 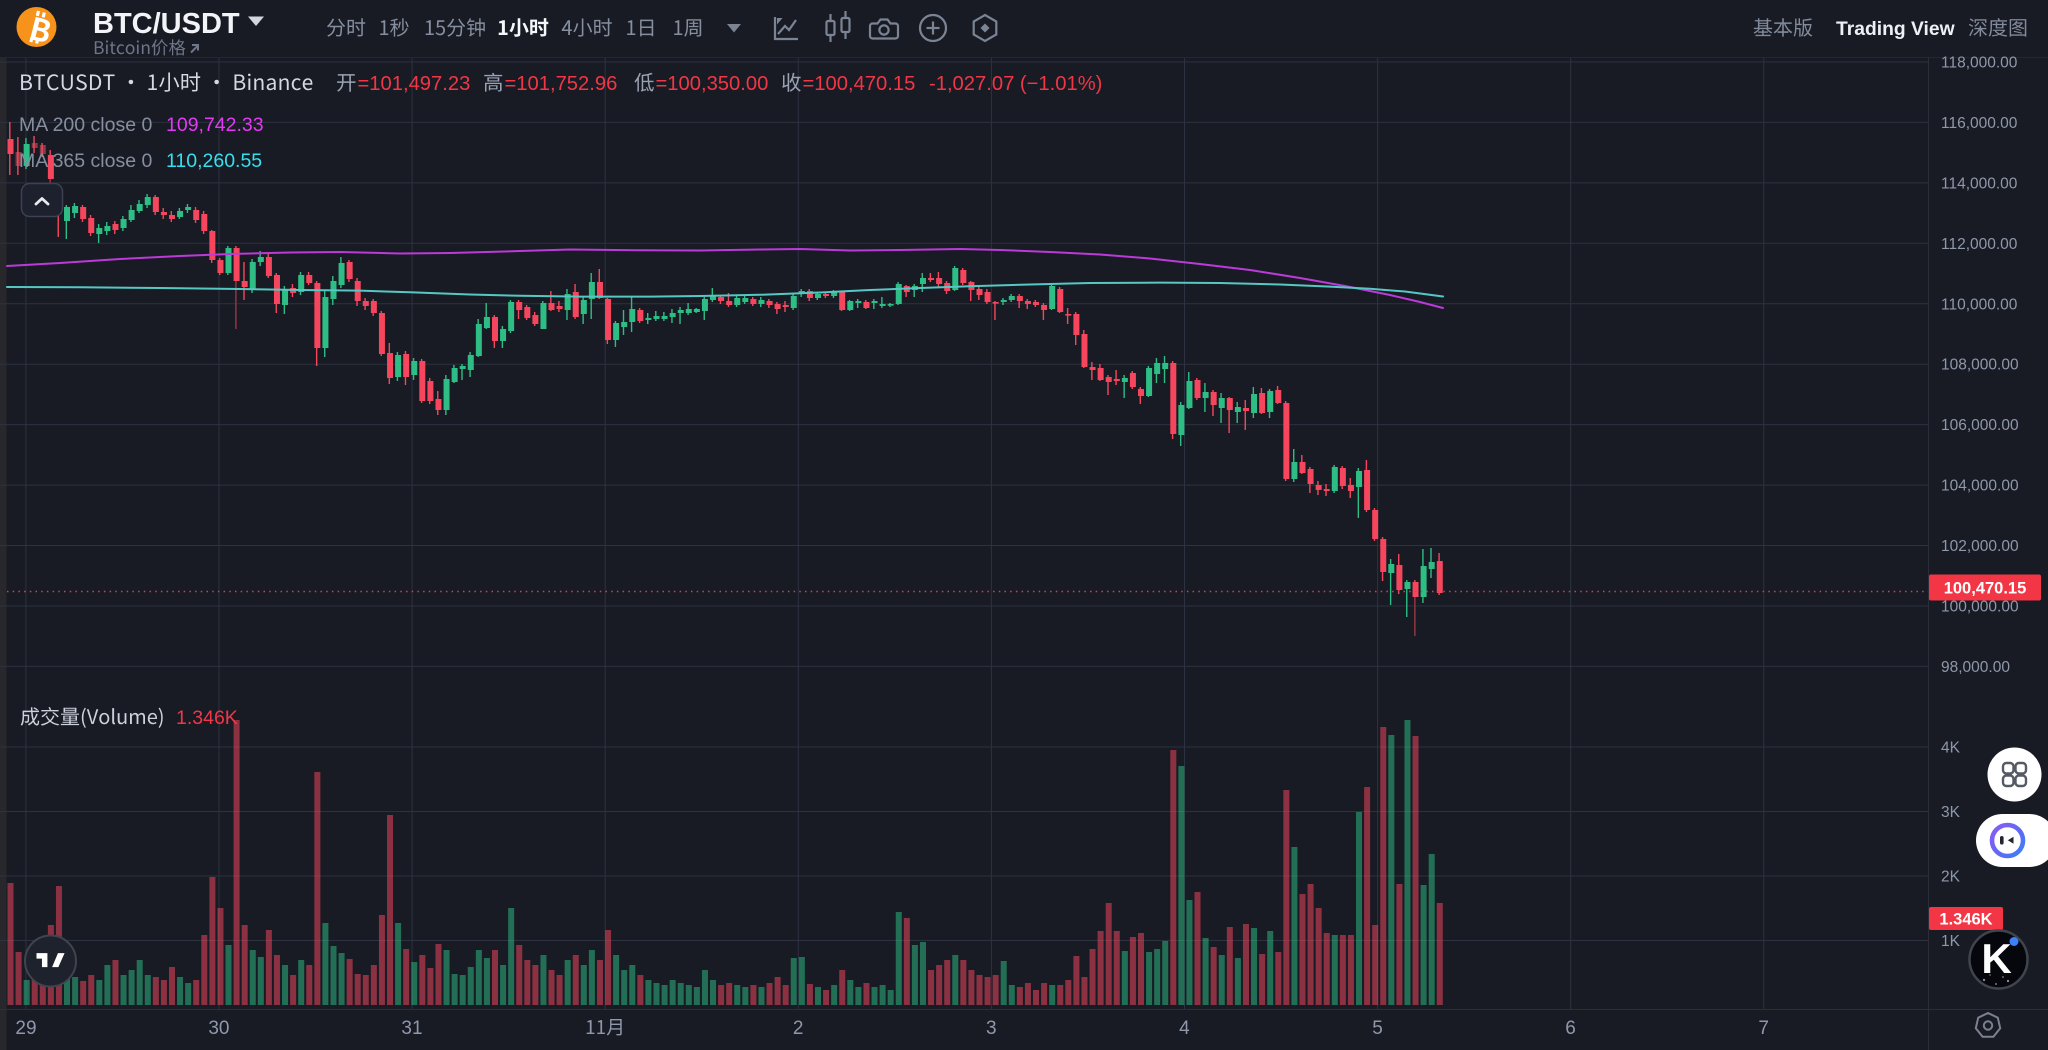 I want to click on svg-text: 4, so click(x=1184, y=1028).